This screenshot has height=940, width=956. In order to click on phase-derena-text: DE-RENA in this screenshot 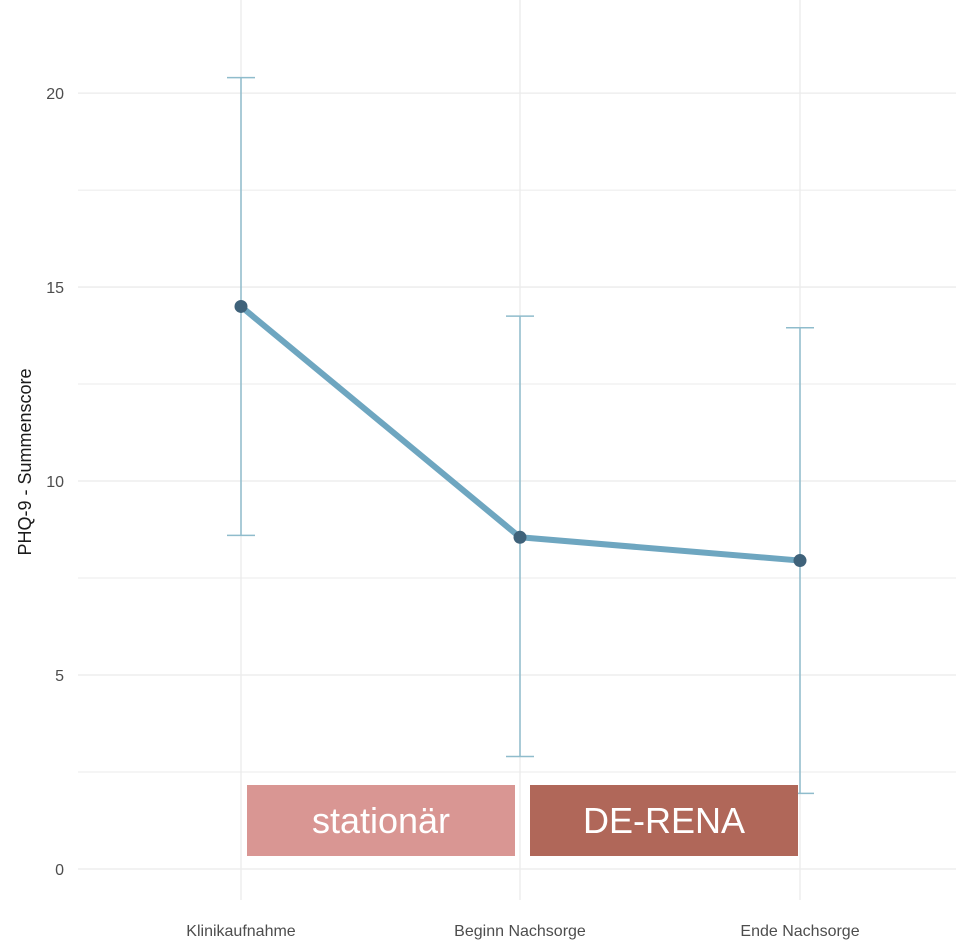, I will do `click(664, 820)`.